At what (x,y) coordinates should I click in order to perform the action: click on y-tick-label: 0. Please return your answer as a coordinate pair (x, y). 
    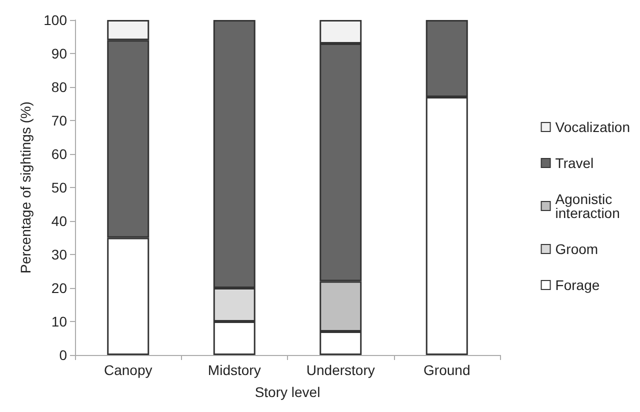
    Looking at the image, I should click on (63, 355).